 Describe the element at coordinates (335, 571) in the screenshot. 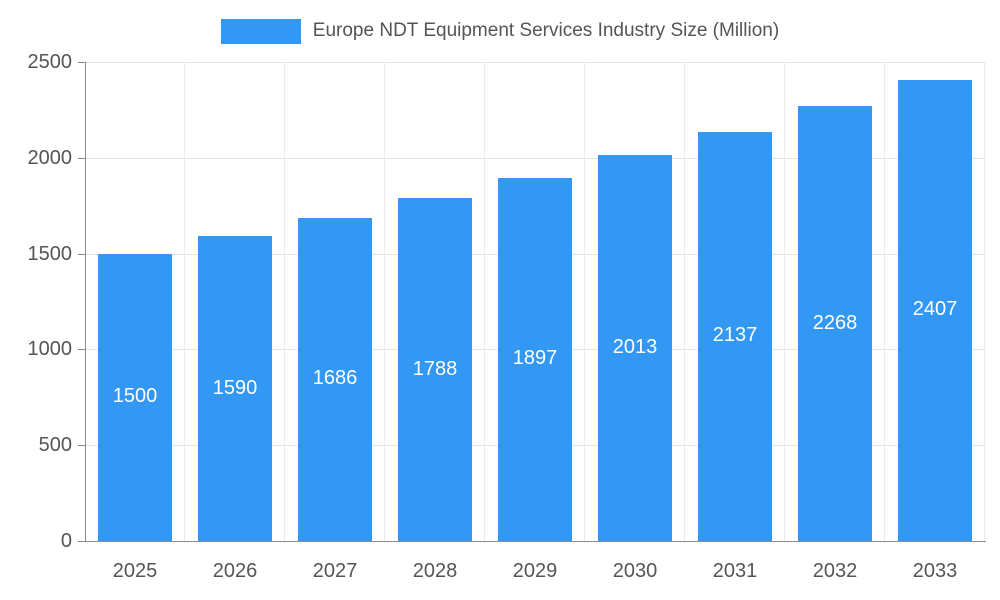

I see `x-axis-label: 2027` at that location.